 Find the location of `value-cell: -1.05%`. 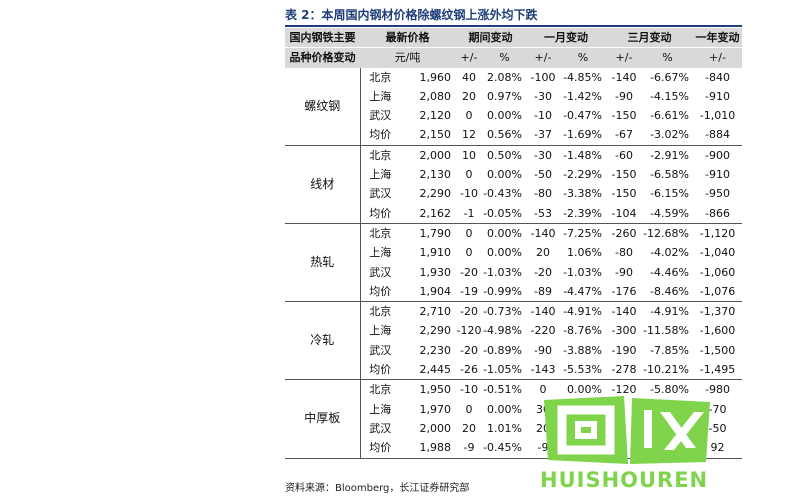

value-cell: -1.05% is located at coordinates (504, 370).